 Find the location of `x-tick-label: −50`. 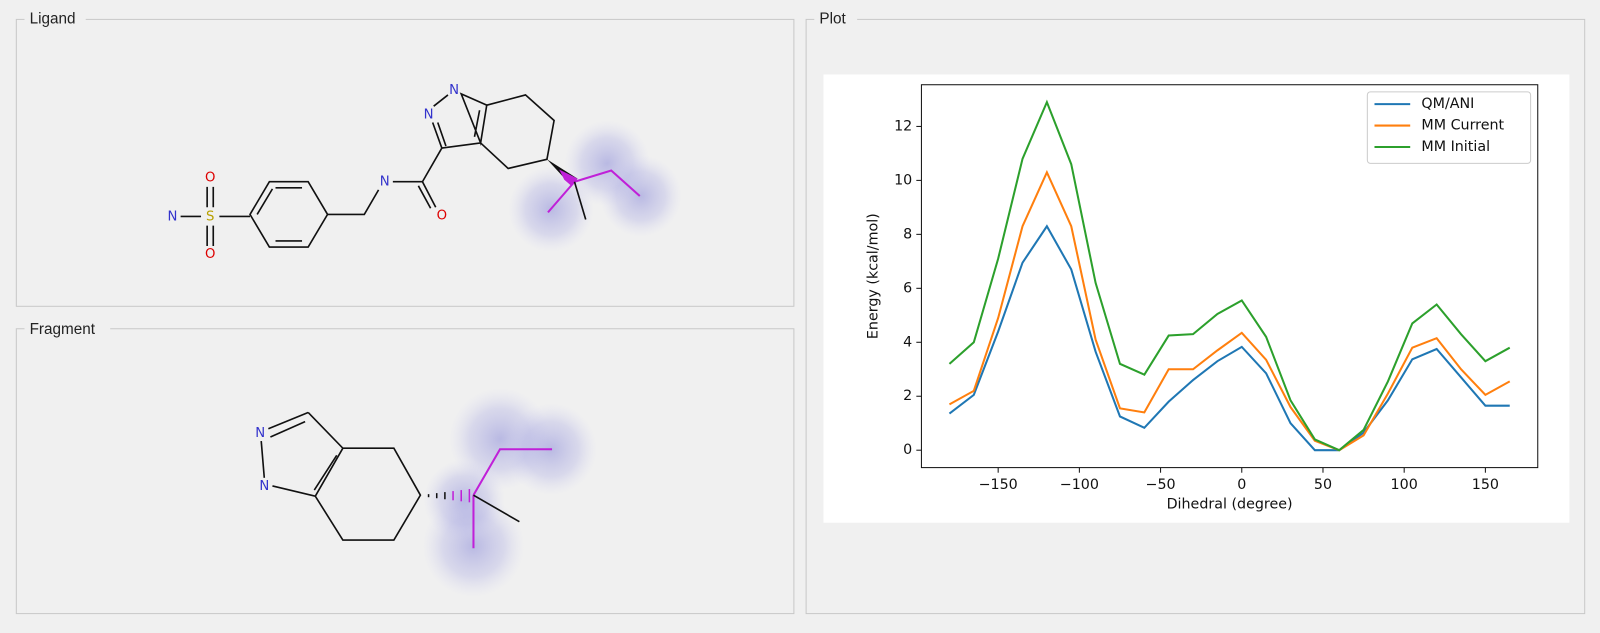

x-tick-label: −50 is located at coordinates (1161, 485).